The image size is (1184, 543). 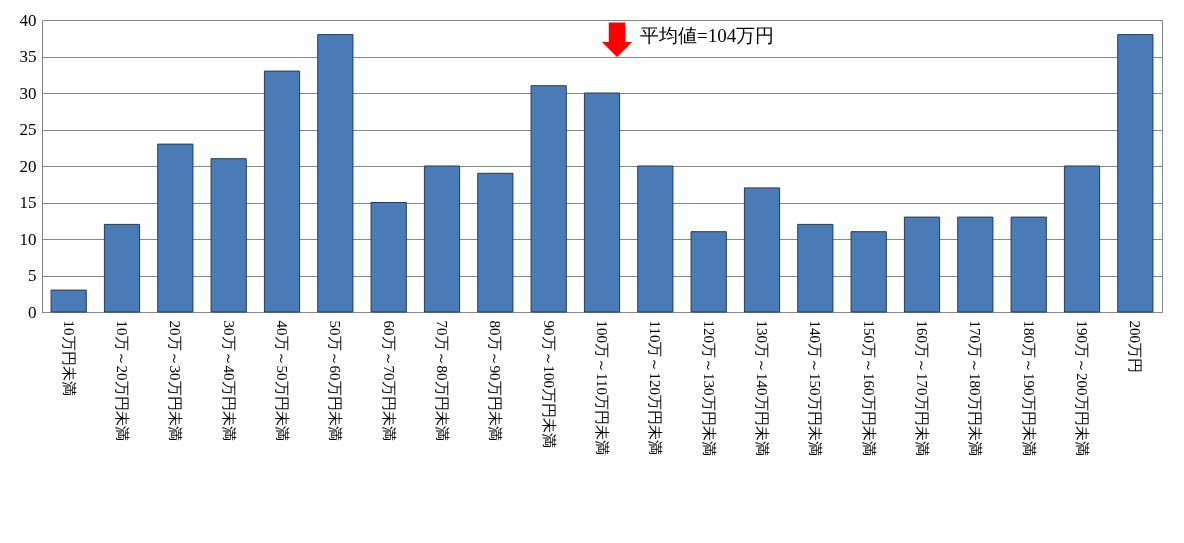 What do you see at coordinates (548, 384) in the screenshot?
I see `x-tick-label: 90万～100万円未満` at bounding box center [548, 384].